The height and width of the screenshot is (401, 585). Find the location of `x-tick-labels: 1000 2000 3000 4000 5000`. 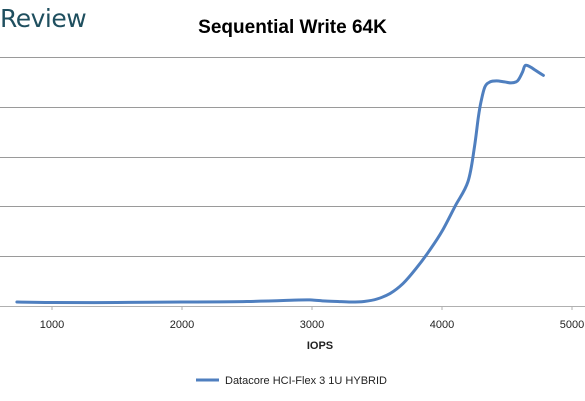

x-tick-labels: 1000 2000 3000 4000 5000 is located at coordinates (312, 318).